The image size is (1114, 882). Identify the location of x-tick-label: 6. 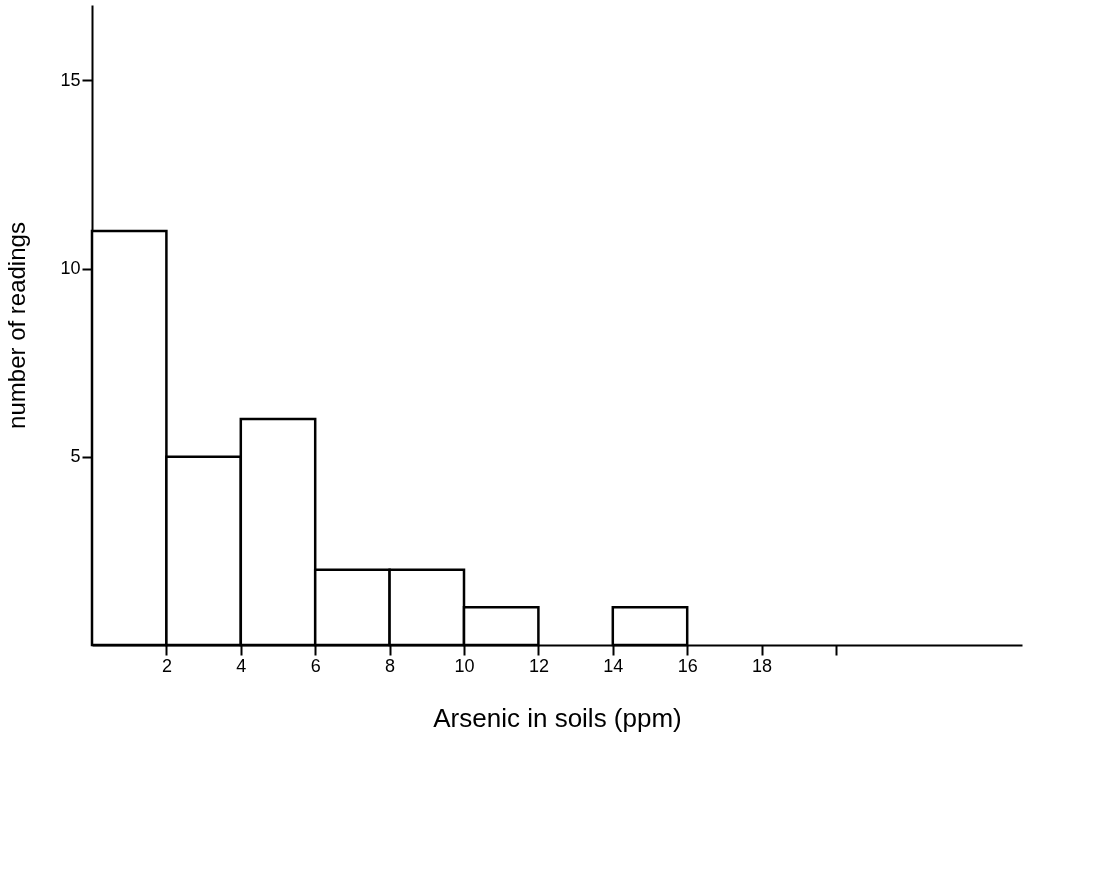
(315, 665).